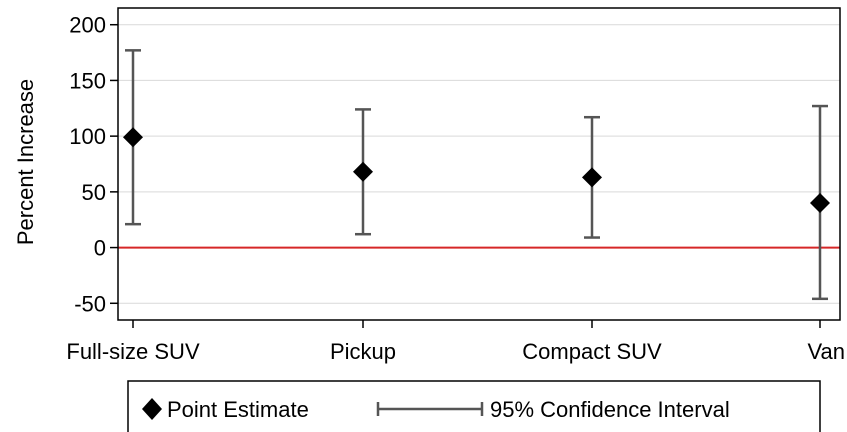 The width and height of the screenshot is (847, 432). I want to click on legend-errorbar-icon, so click(430, 409).